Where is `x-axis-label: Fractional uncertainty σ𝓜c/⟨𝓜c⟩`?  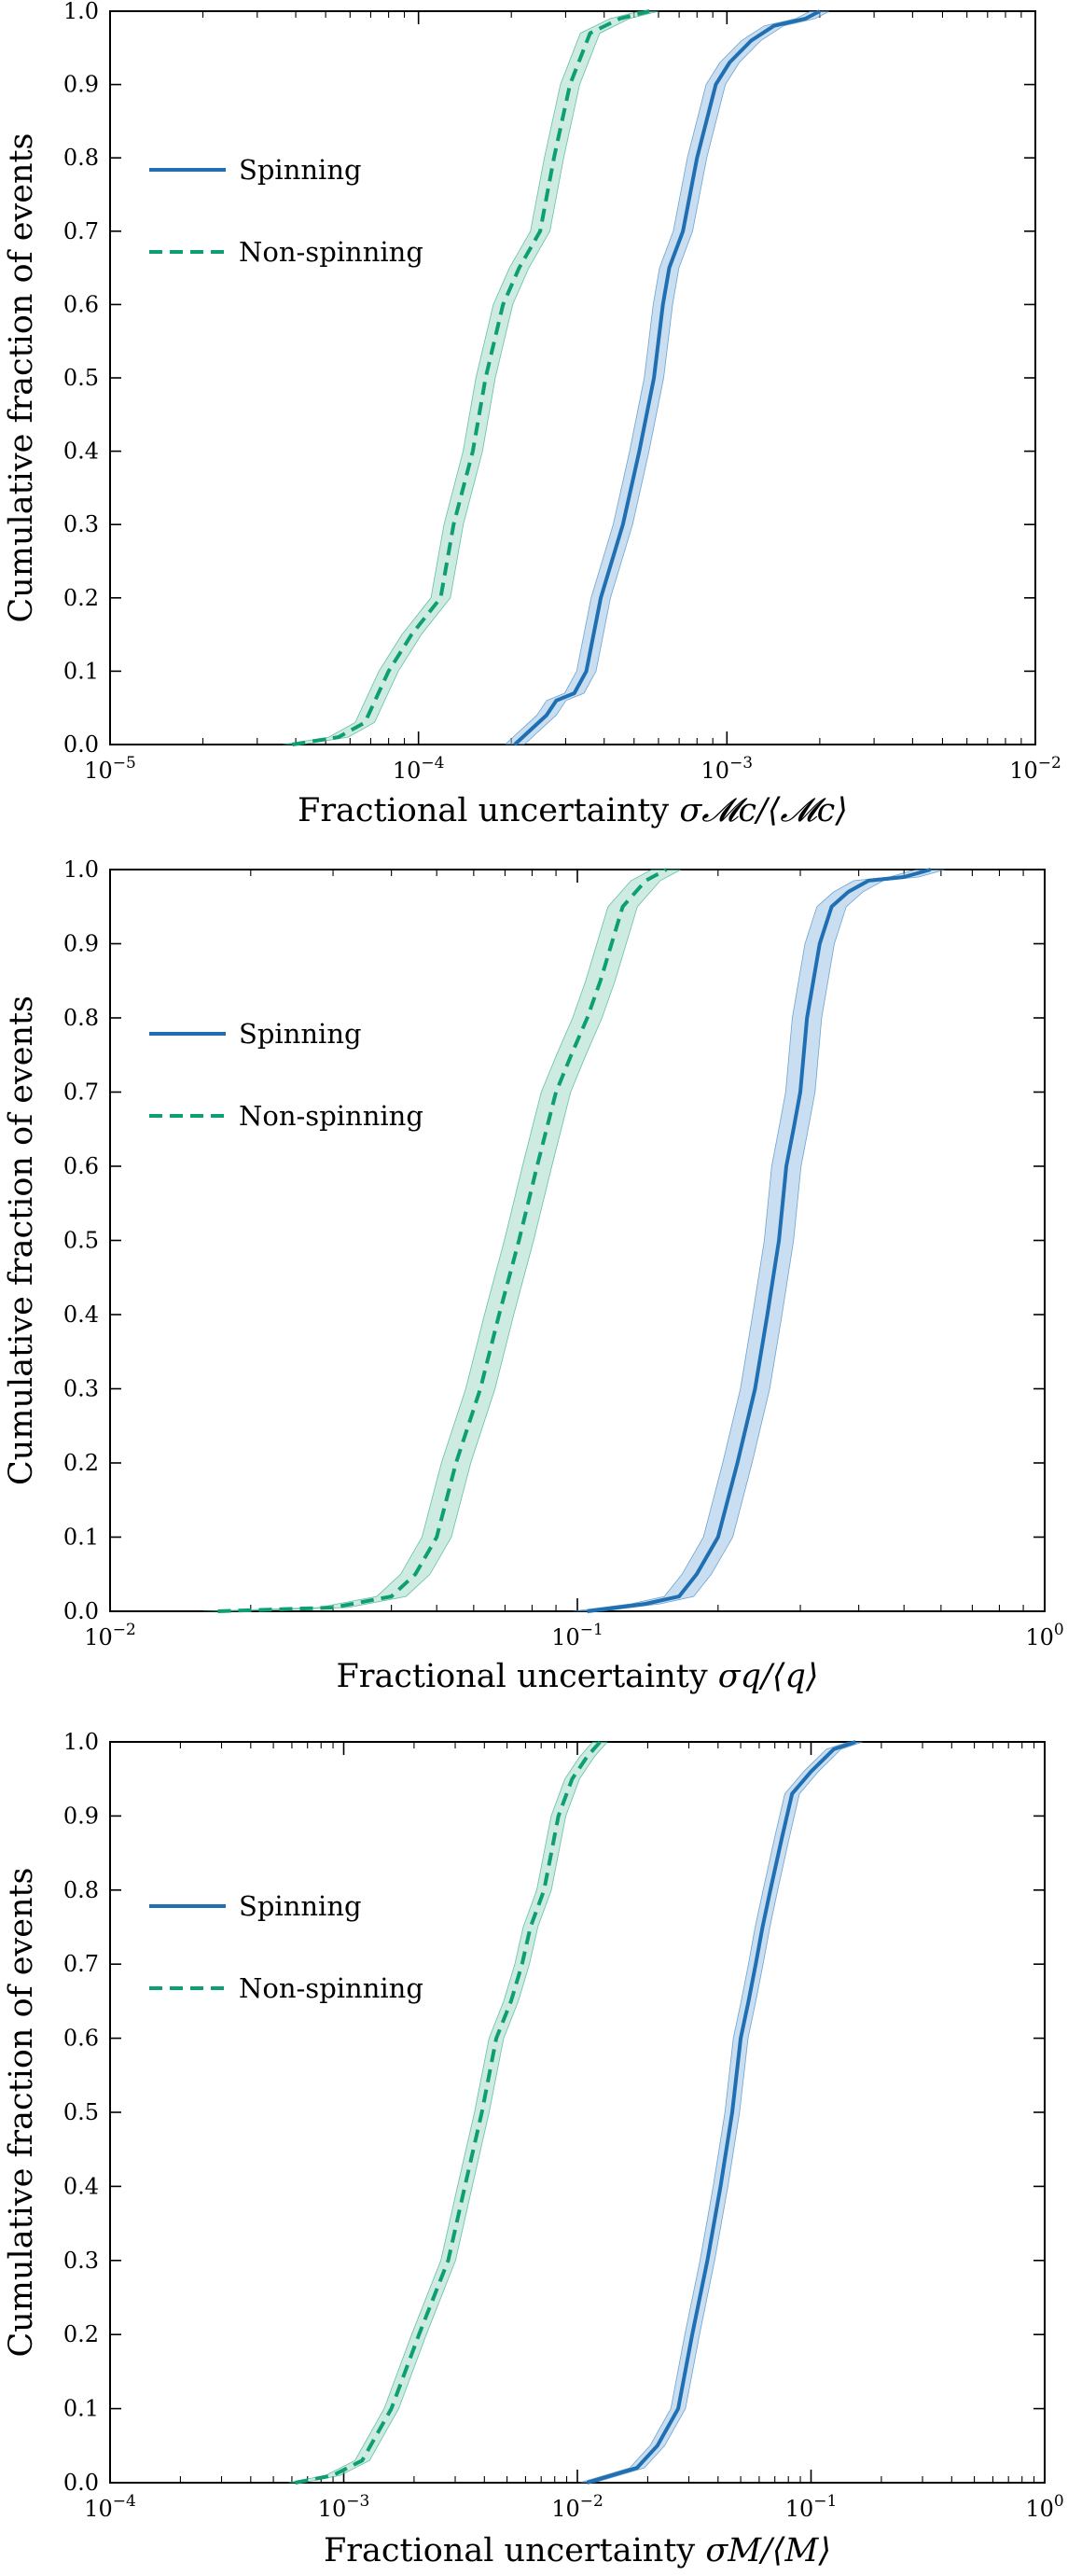
x-axis-label: Fractional uncertainty σ𝓜c/⟨𝓜c⟩ is located at coordinates (573, 810).